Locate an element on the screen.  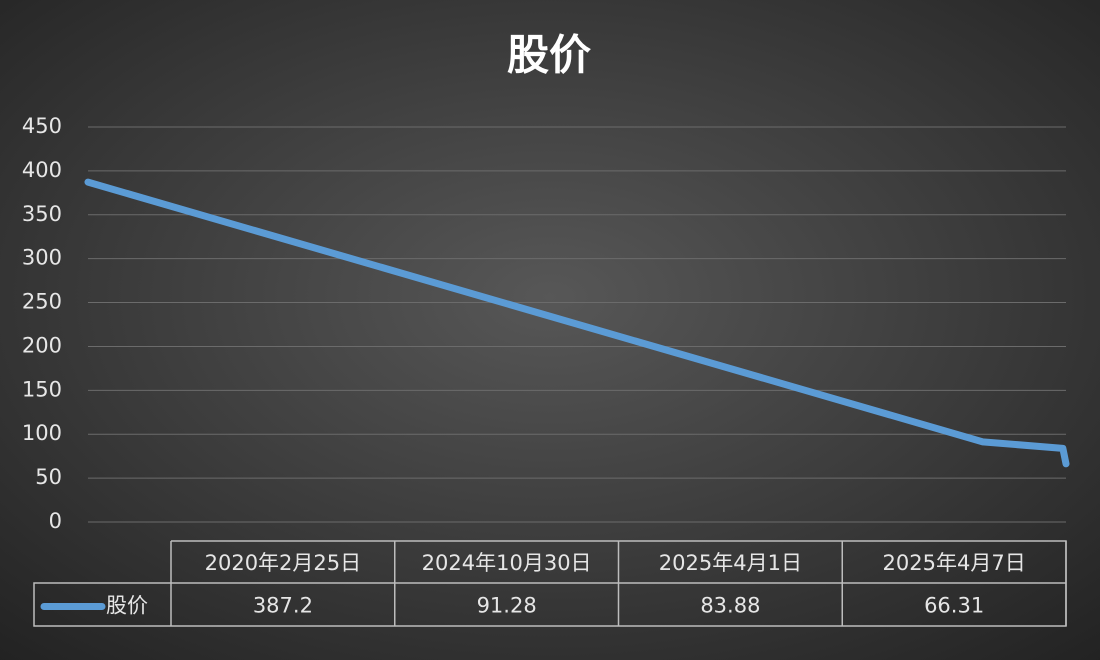
data-table-border is located at coordinates (550, 583).